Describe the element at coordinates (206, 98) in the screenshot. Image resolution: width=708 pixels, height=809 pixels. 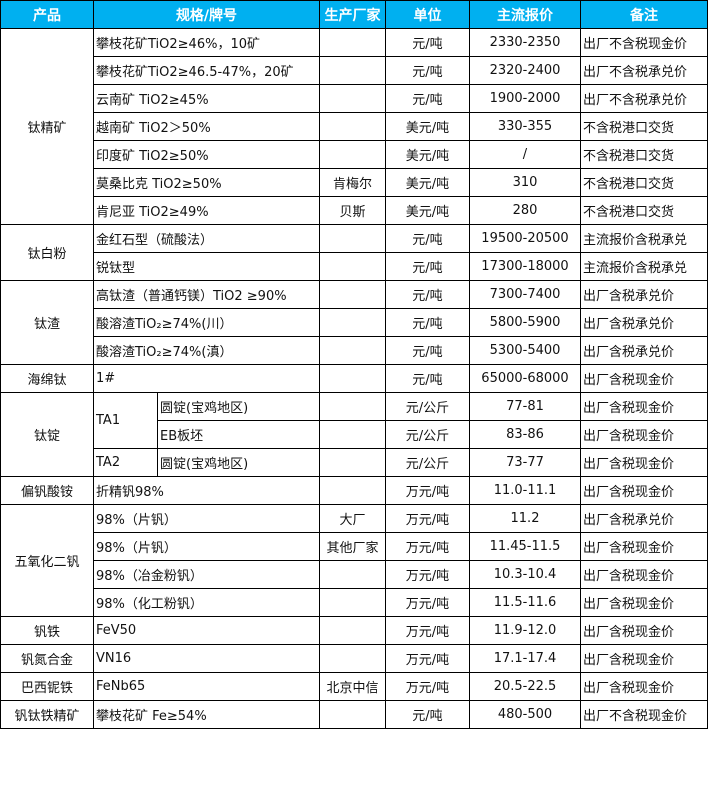
I see `spec-cell: 云南矿 TiO2≥45%` at that location.